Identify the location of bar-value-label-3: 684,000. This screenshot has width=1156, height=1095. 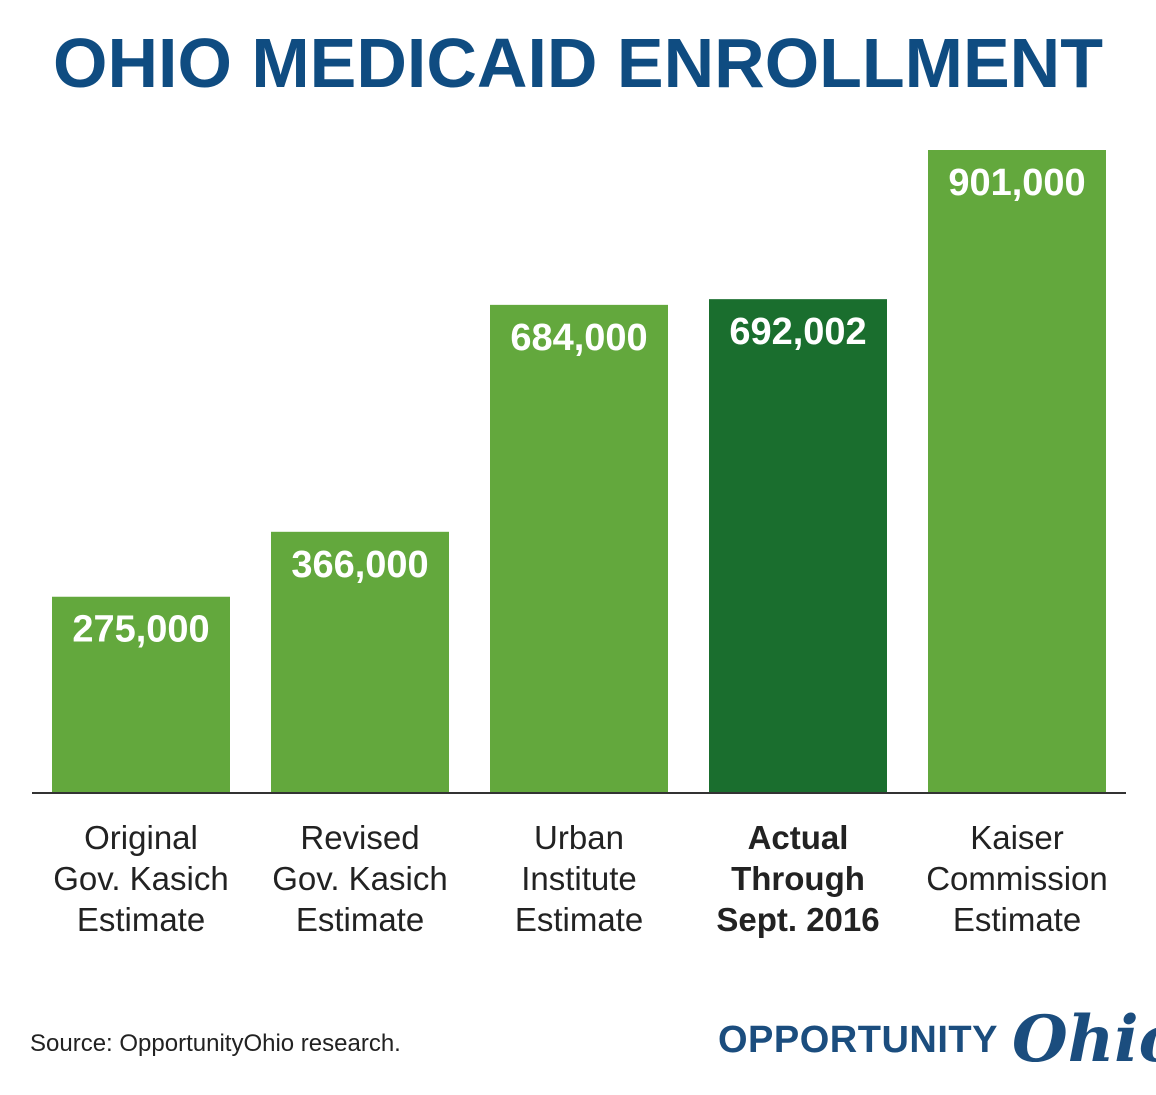
(578, 338).